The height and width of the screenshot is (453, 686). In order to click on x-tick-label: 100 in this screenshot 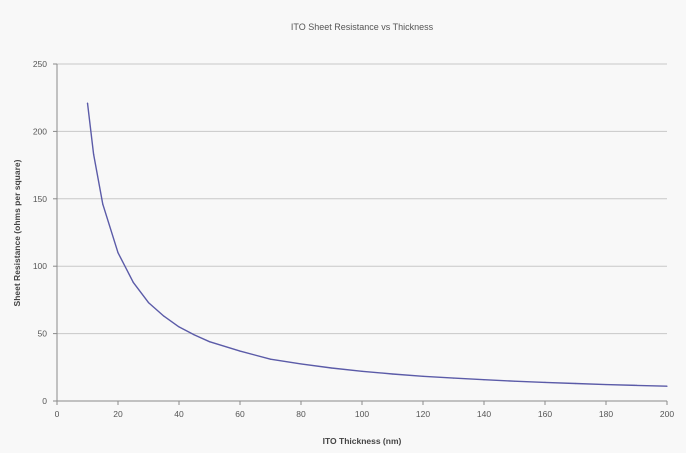, I will do `click(362, 414)`.